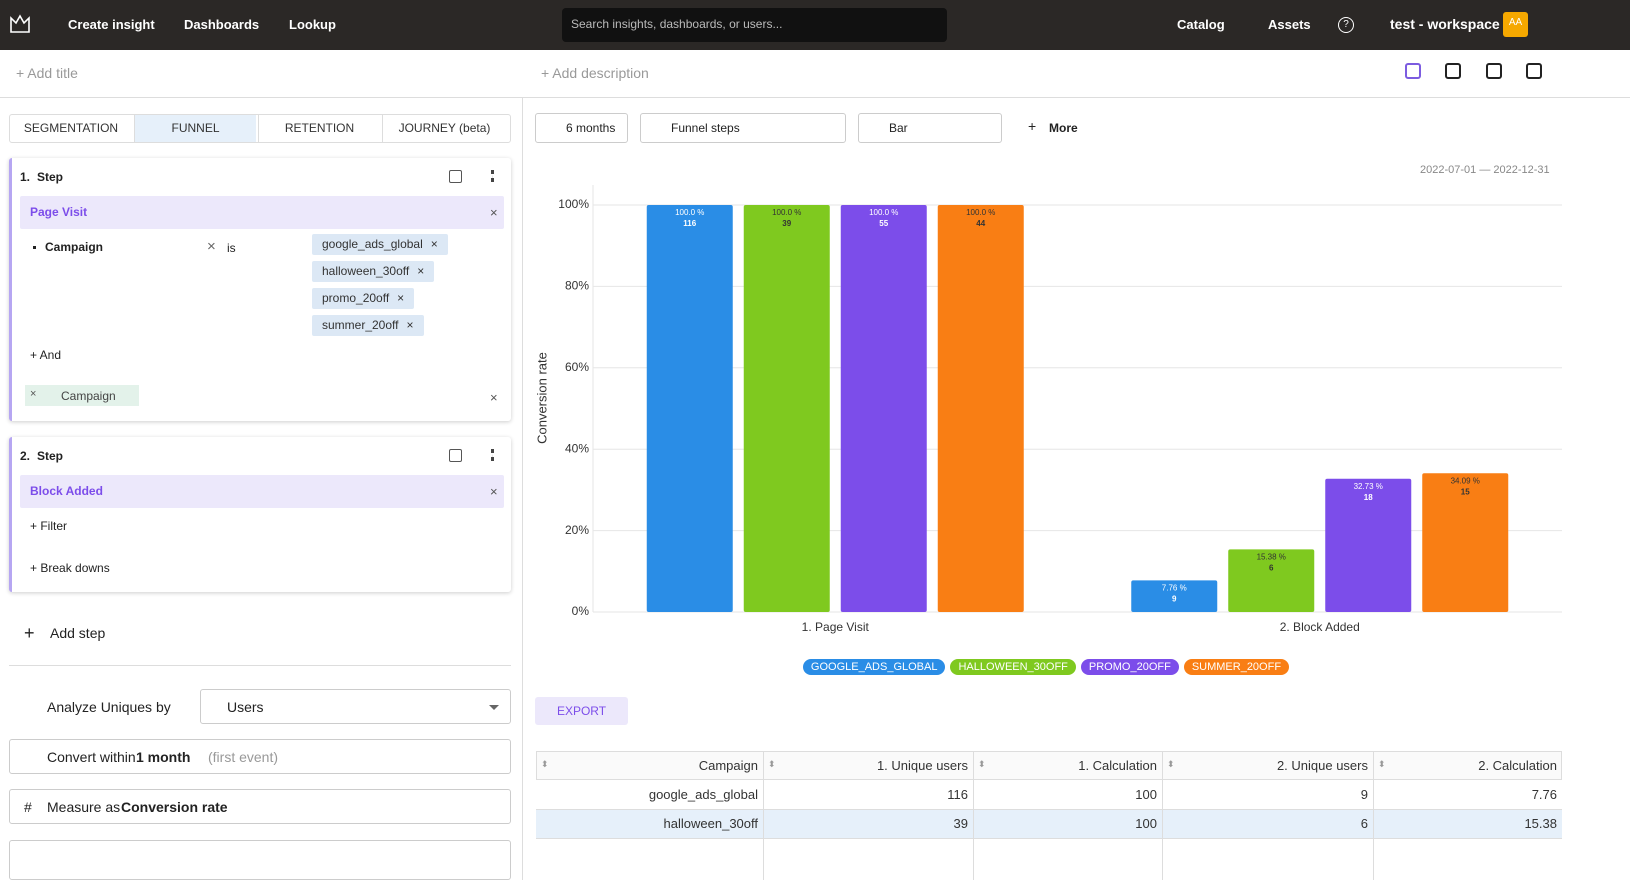  I want to click on help-button: ?, so click(1346, 25).